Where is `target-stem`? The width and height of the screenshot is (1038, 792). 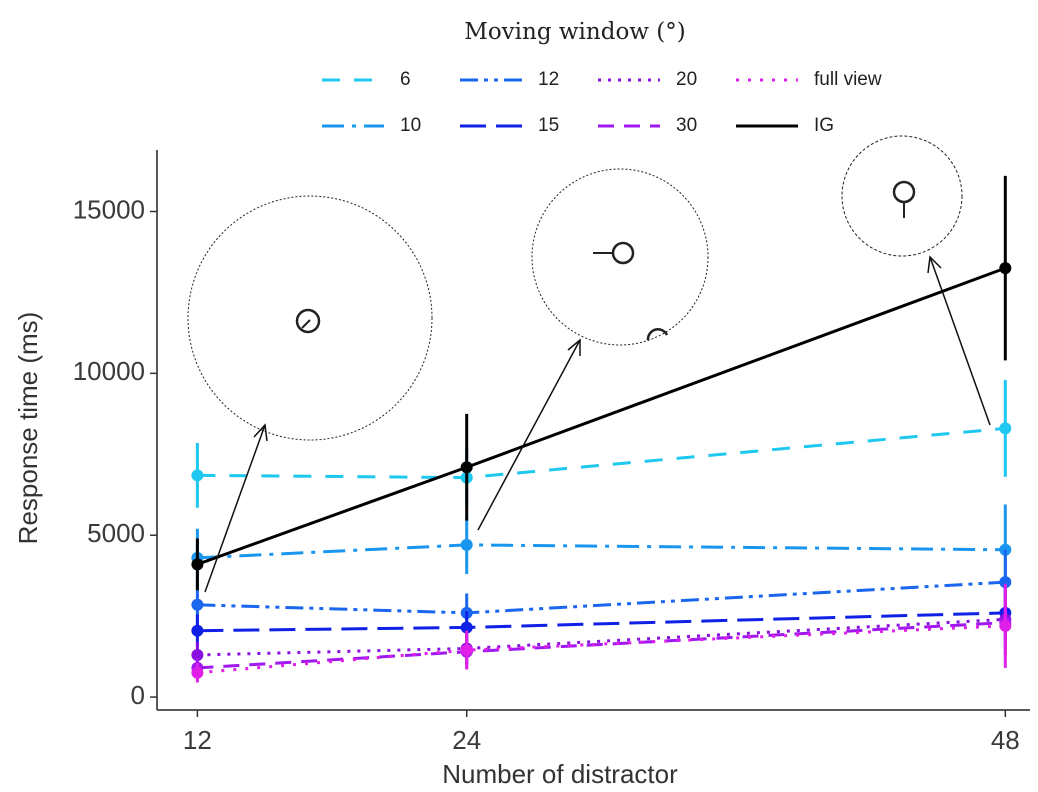 target-stem is located at coordinates (306, 324).